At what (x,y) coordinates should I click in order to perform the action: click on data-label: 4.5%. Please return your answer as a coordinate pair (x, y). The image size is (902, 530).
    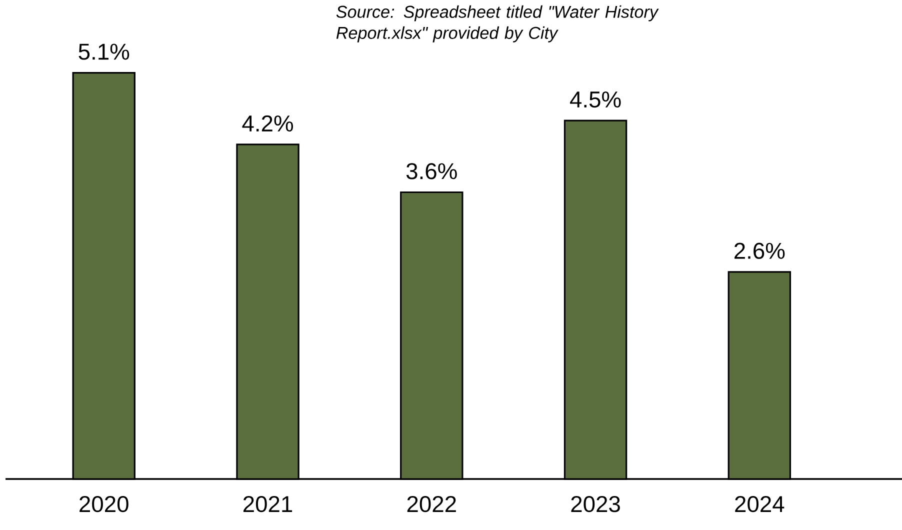
    Looking at the image, I should click on (595, 100).